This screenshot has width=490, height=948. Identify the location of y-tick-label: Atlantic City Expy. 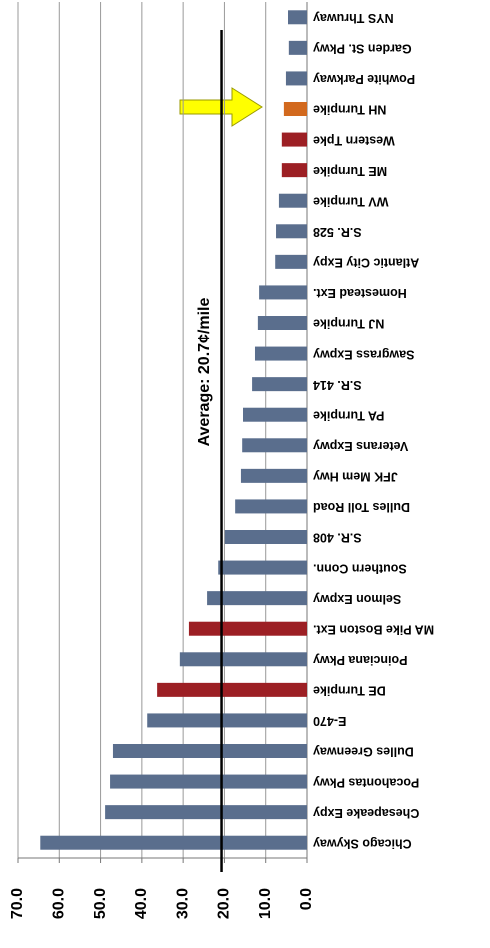
(366, 263).